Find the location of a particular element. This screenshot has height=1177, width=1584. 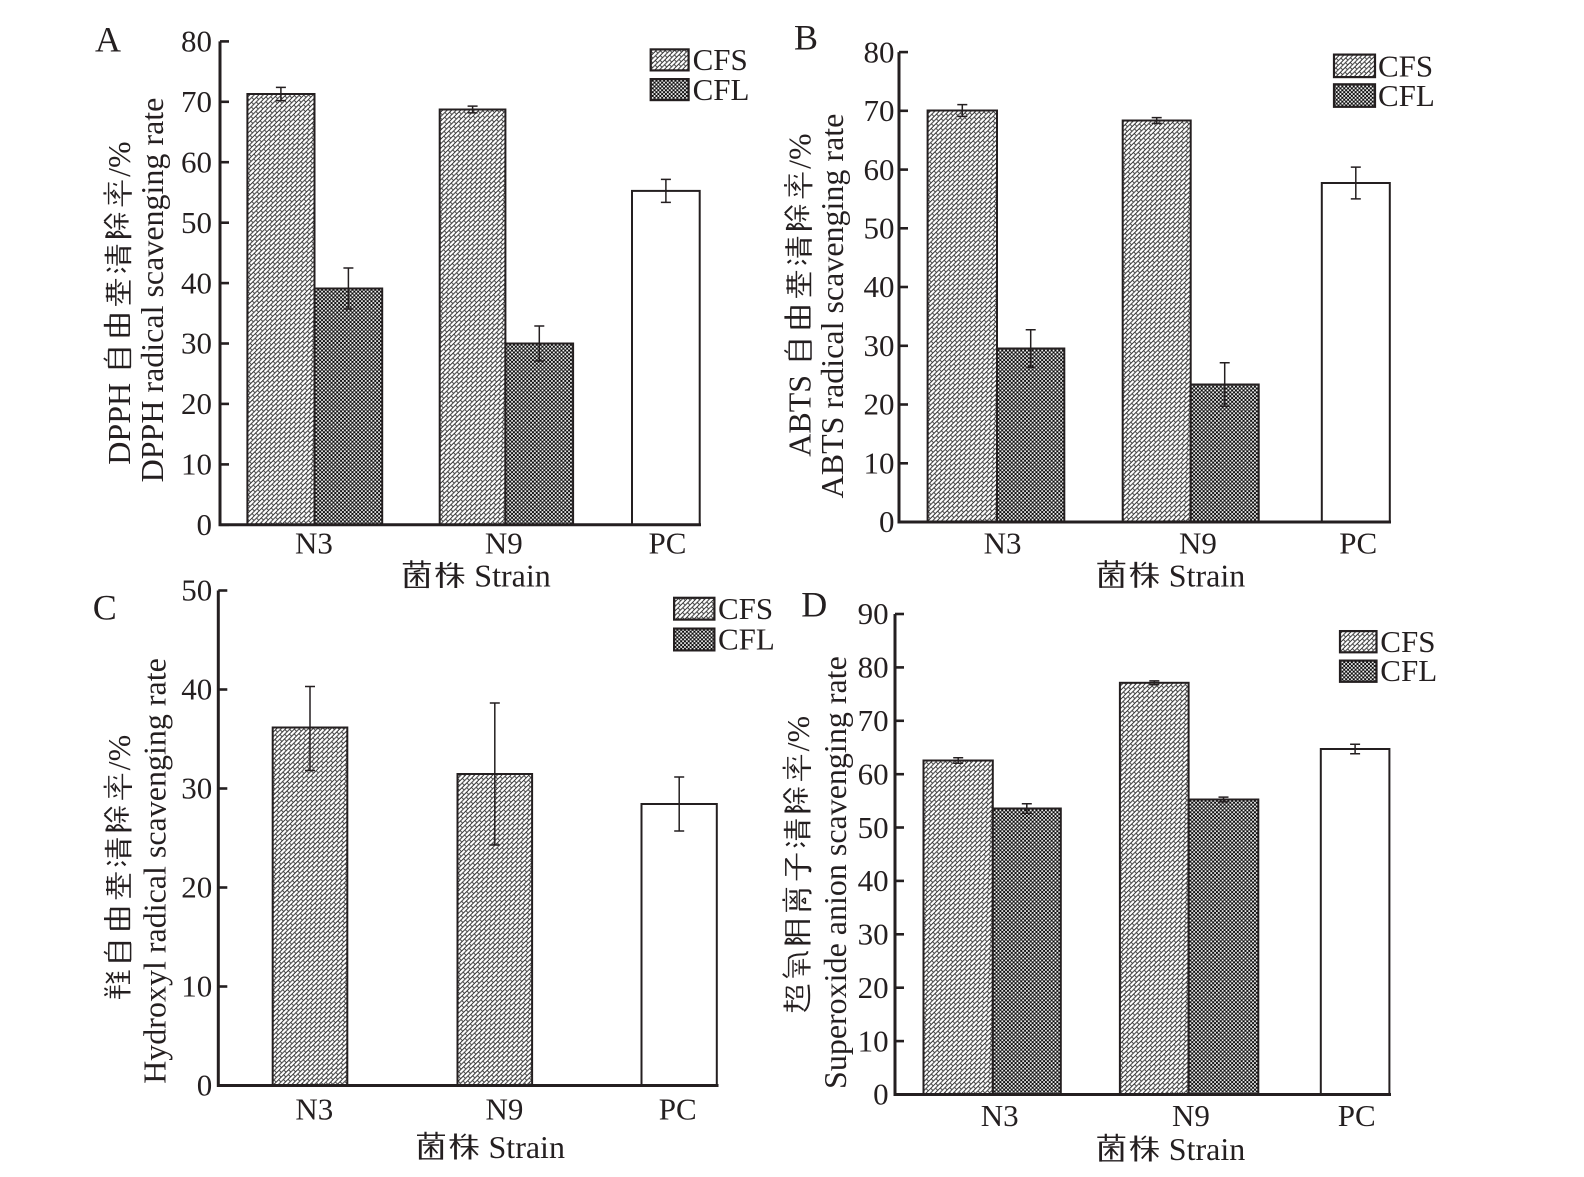

svg-text:Superoxide anion scavenging ra: Superoxide anion scavenging rate is located at coordinates (835, 872).